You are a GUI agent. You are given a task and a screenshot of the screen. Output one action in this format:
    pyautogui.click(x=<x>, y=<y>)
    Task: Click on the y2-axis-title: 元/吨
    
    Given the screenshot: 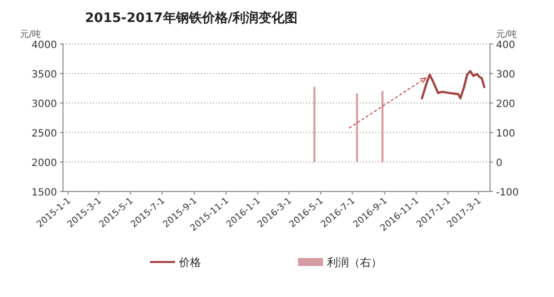 What is the action you would take?
    pyautogui.click(x=507, y=34)
    